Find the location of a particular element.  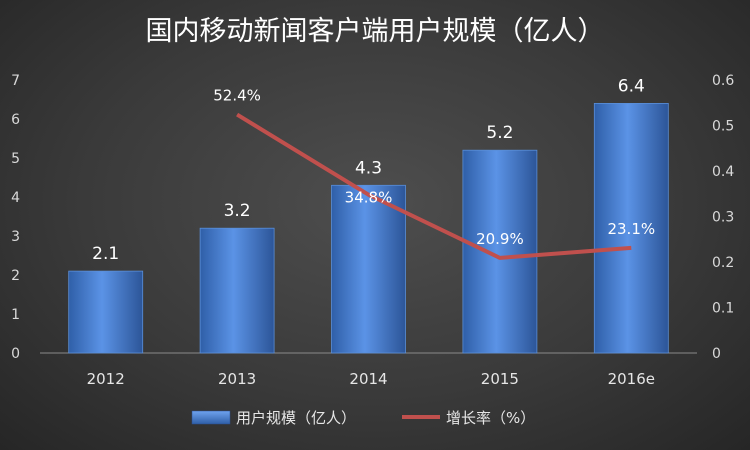

bar-value-label-2014: 4.3 is located at coordinates (368, 168).